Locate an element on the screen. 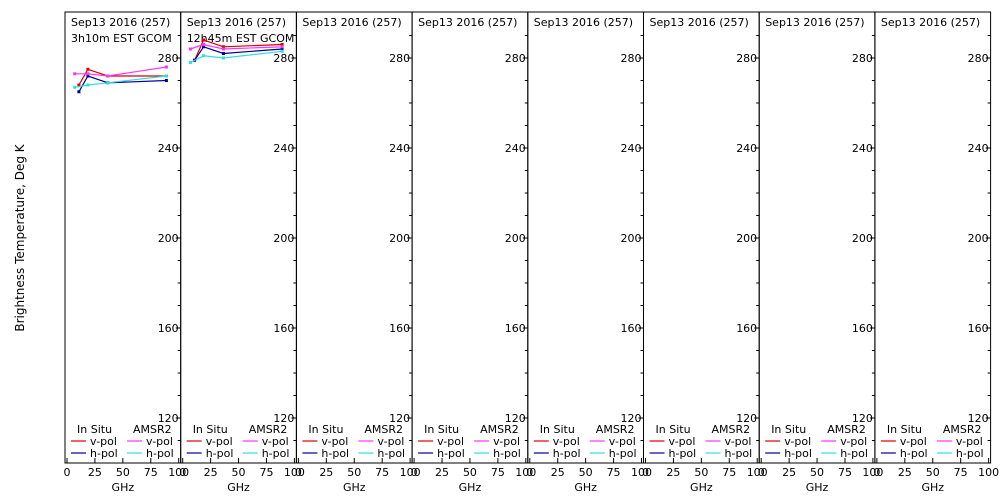  panel-subtitle: 3h10m EST GCOM is located at coordinates (121, 38).